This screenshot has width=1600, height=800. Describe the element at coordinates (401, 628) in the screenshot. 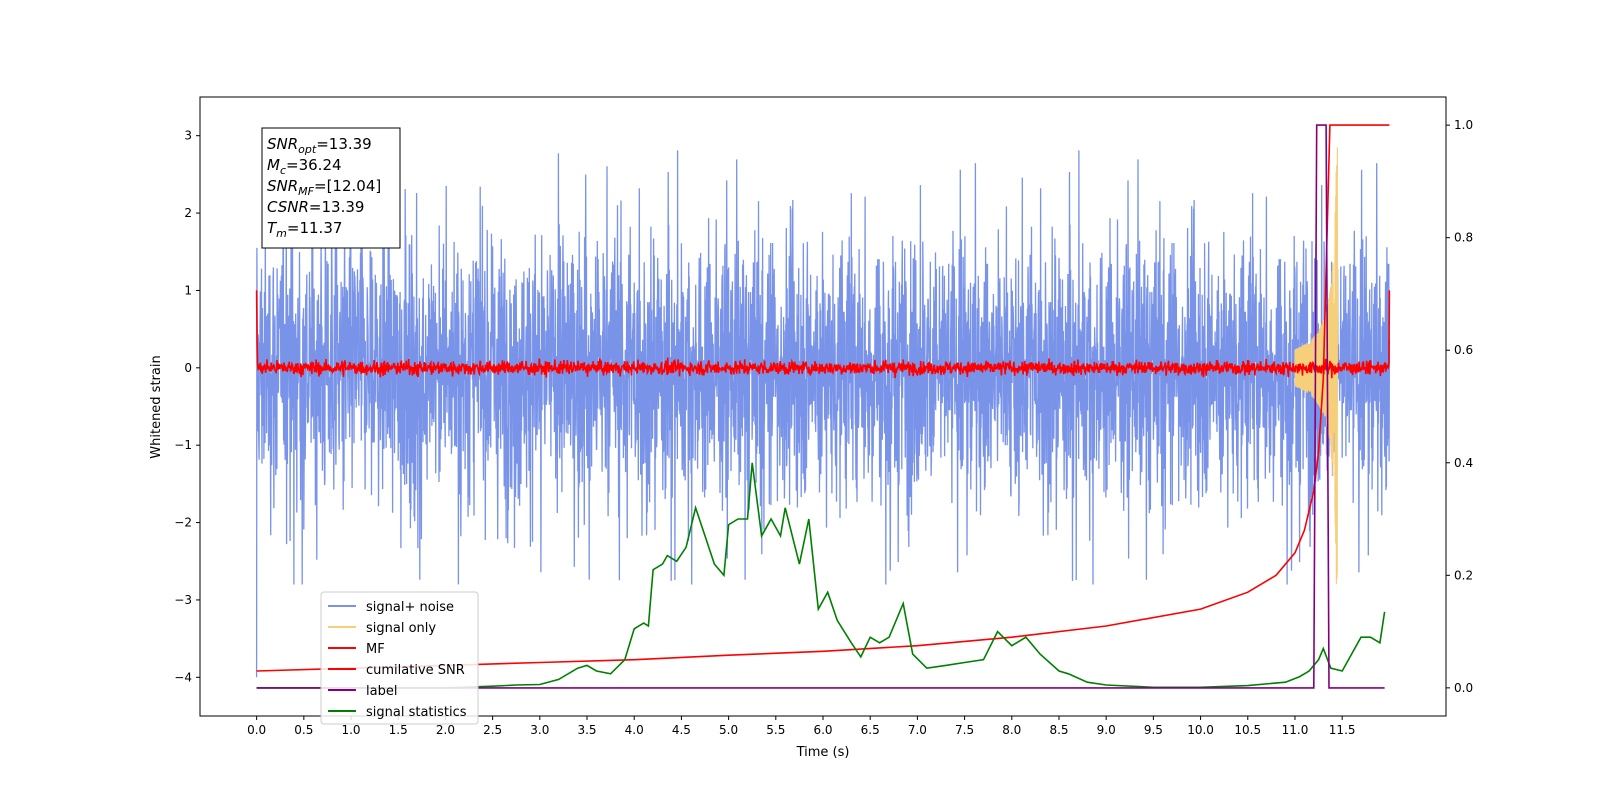

I see `legend-label: signal only` at that location.